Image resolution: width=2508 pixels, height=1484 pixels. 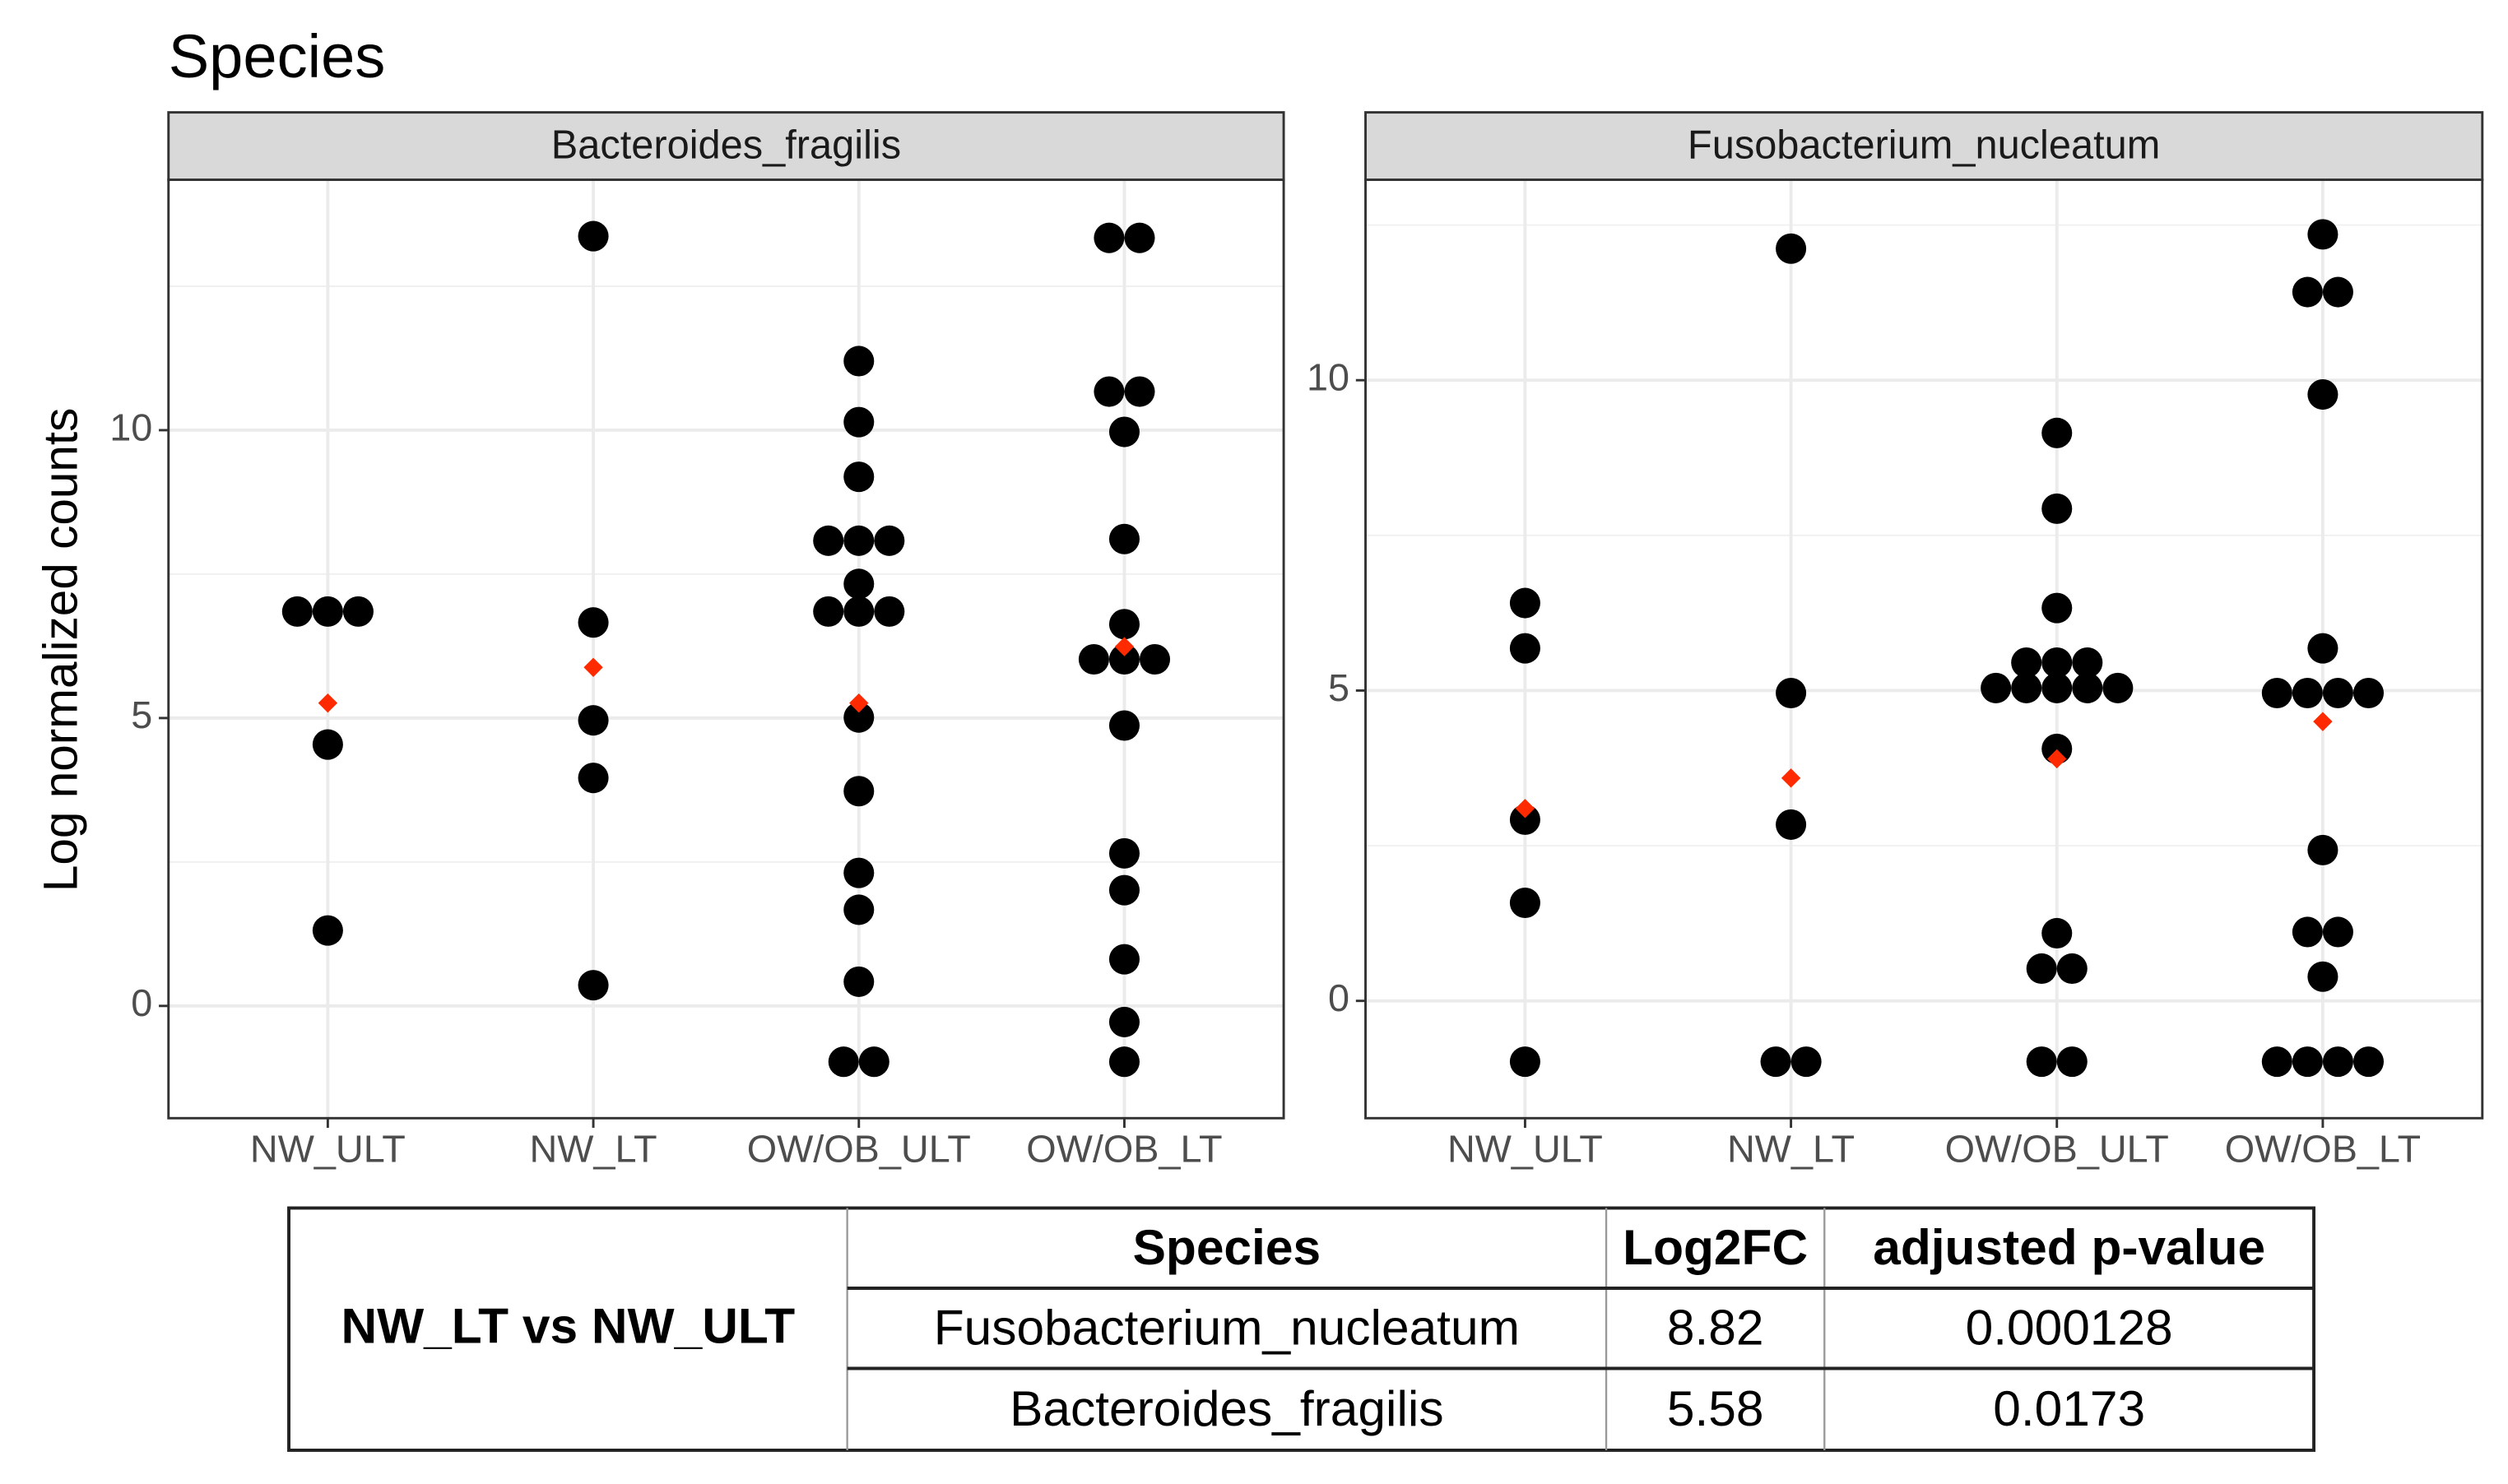 What do you see at coordinates (568, 1326) in the screenshot?
I see `table-group-label: NW_LT vs NW_ULT` at bounding box center [568, 1326].